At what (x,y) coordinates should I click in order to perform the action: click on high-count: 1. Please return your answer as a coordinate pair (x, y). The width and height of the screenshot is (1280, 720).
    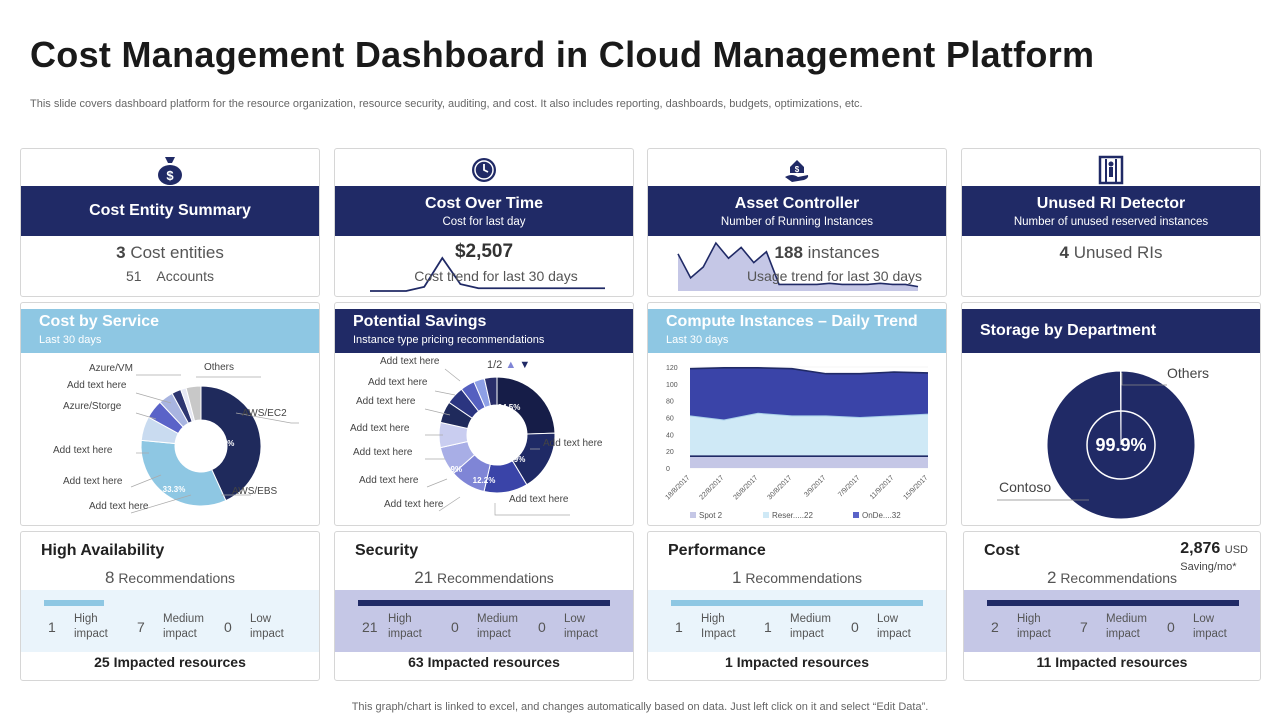
    Looking at the image, I should click on (679, 627).